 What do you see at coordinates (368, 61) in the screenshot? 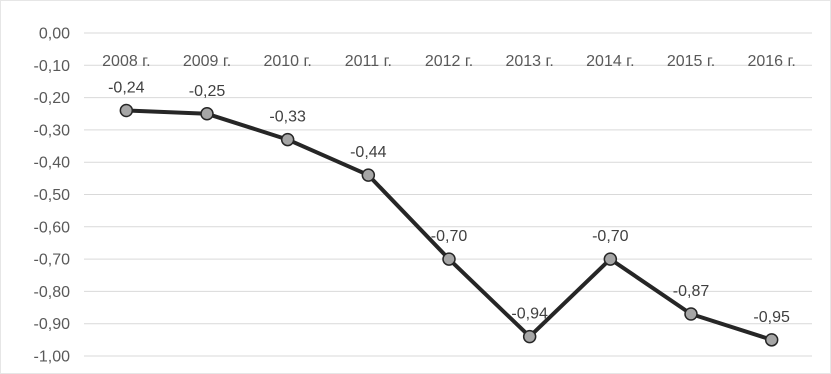
I see `x-tick-label: 2011 г.` at bounding box center [368, 61].